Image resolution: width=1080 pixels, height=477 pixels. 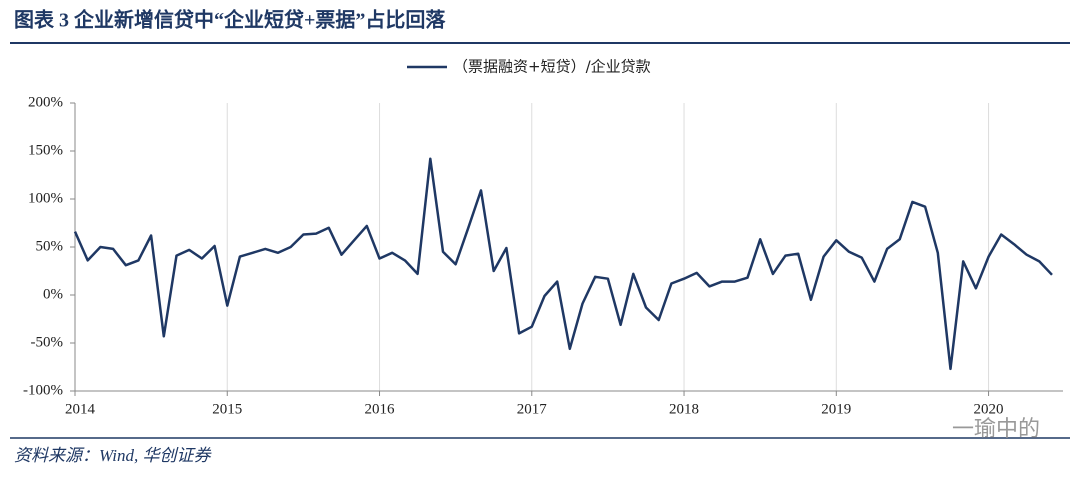 What do you see at coordinates (230, 20) in the screenshot?
I see `chart-title: 图表 3 企业新增信贷中“企业短贷+票据”占比回落` at bounding box center [230, 20].